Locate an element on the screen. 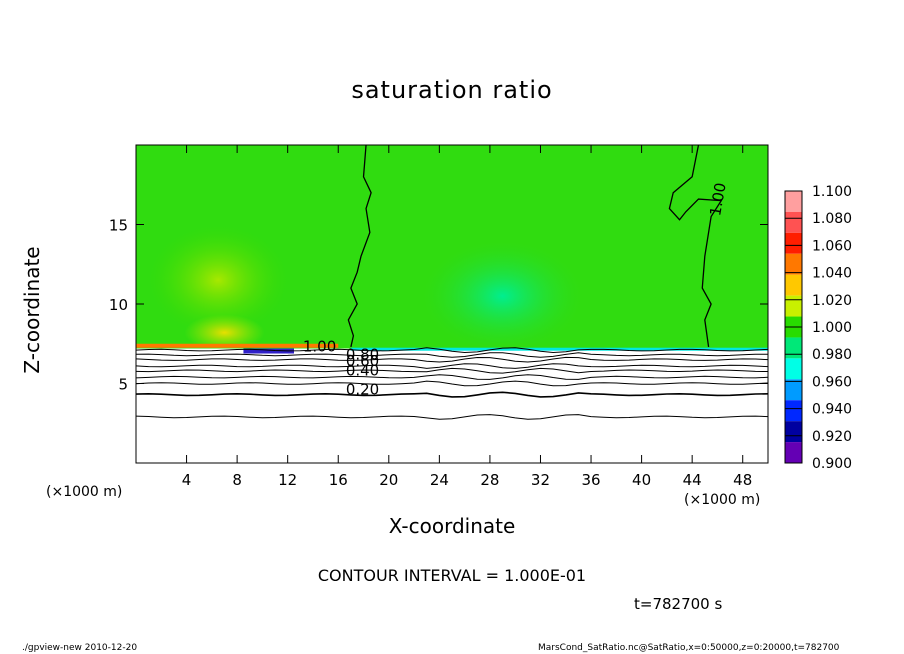 The image size is (904, 654). x-tick-label: 32 is located at coordinates (540, 480).